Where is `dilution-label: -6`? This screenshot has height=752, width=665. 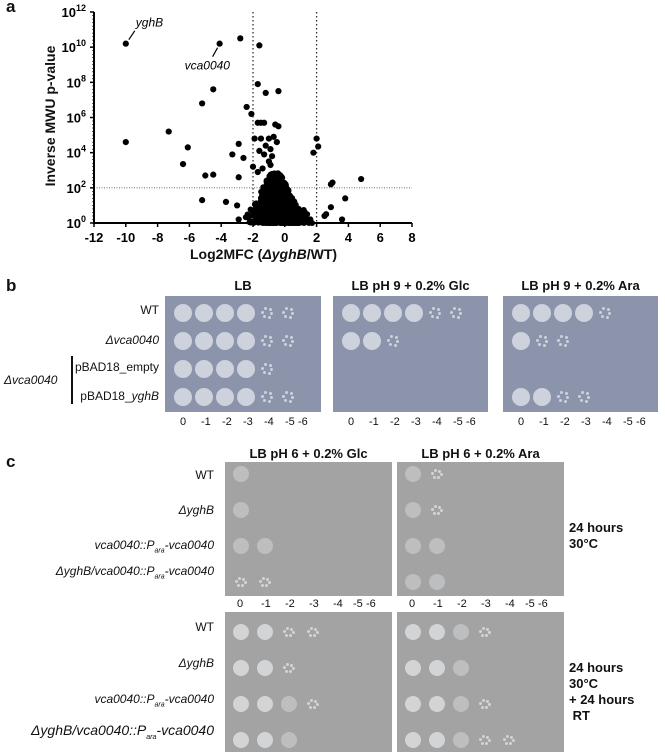
dilution-label: -6 is located at coordinates (303, 422).